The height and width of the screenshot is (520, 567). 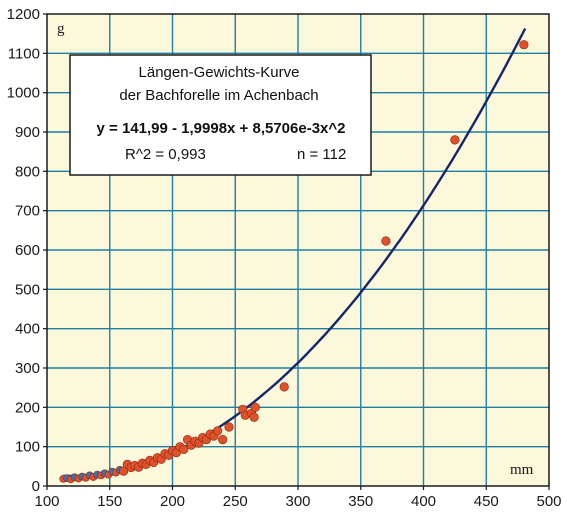 I want to click on y-tick-label-1000: 1000, so click(x=23, y=93).